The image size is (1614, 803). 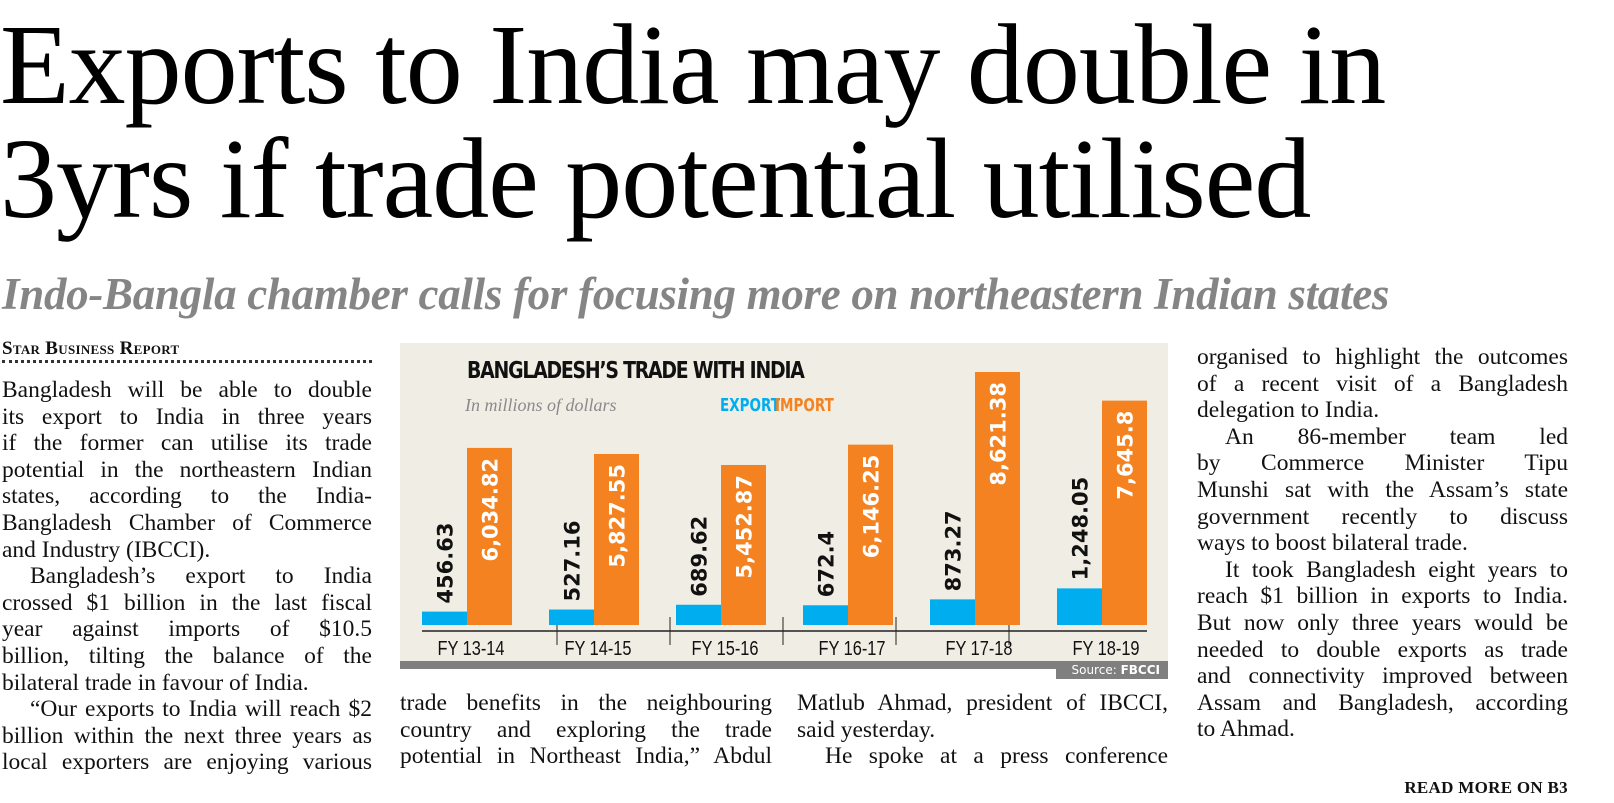 What do you see at coordinates (187, 443) in the screenshot?
I see `article-line: if the former can utilise its trade` at bounding box center [187, 443].